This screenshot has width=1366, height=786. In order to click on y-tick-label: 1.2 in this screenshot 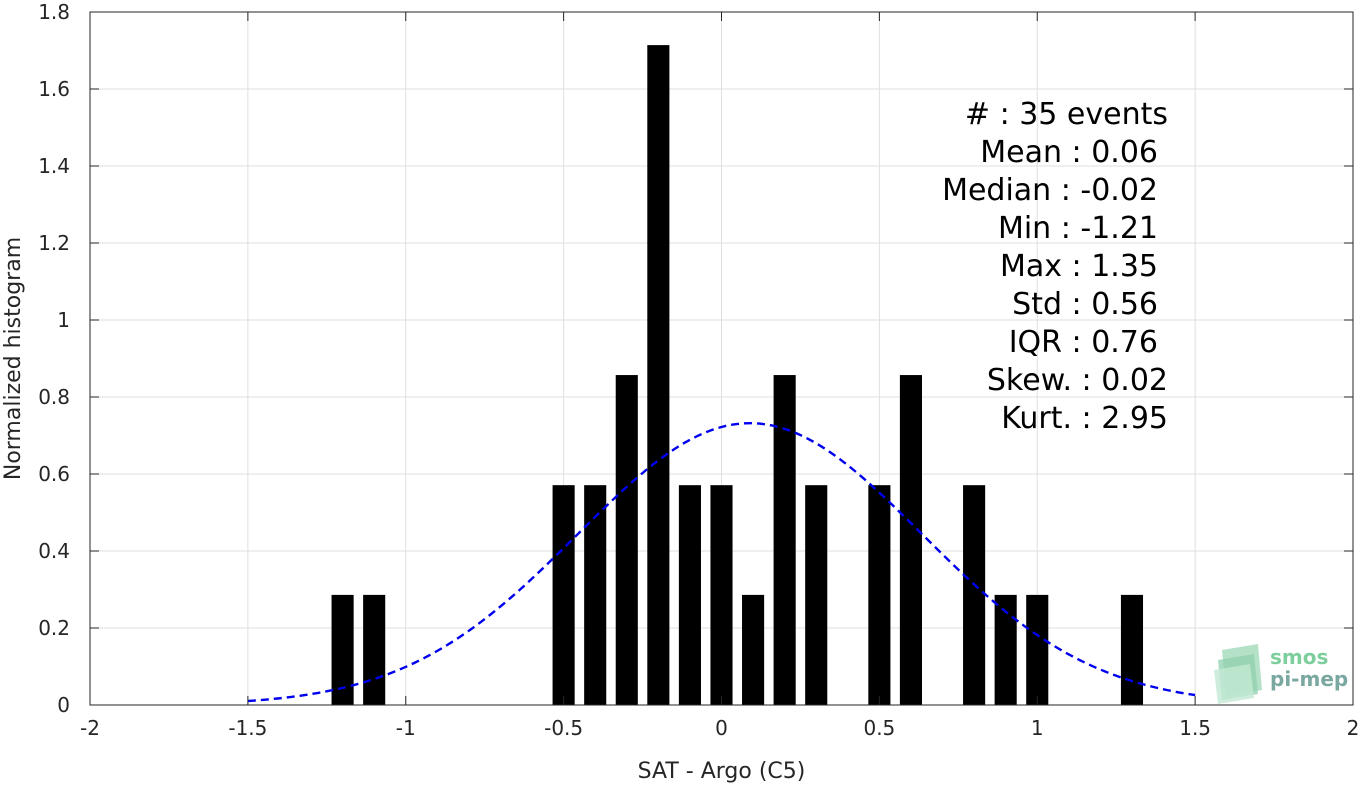, I will do `click(54, 243)`.